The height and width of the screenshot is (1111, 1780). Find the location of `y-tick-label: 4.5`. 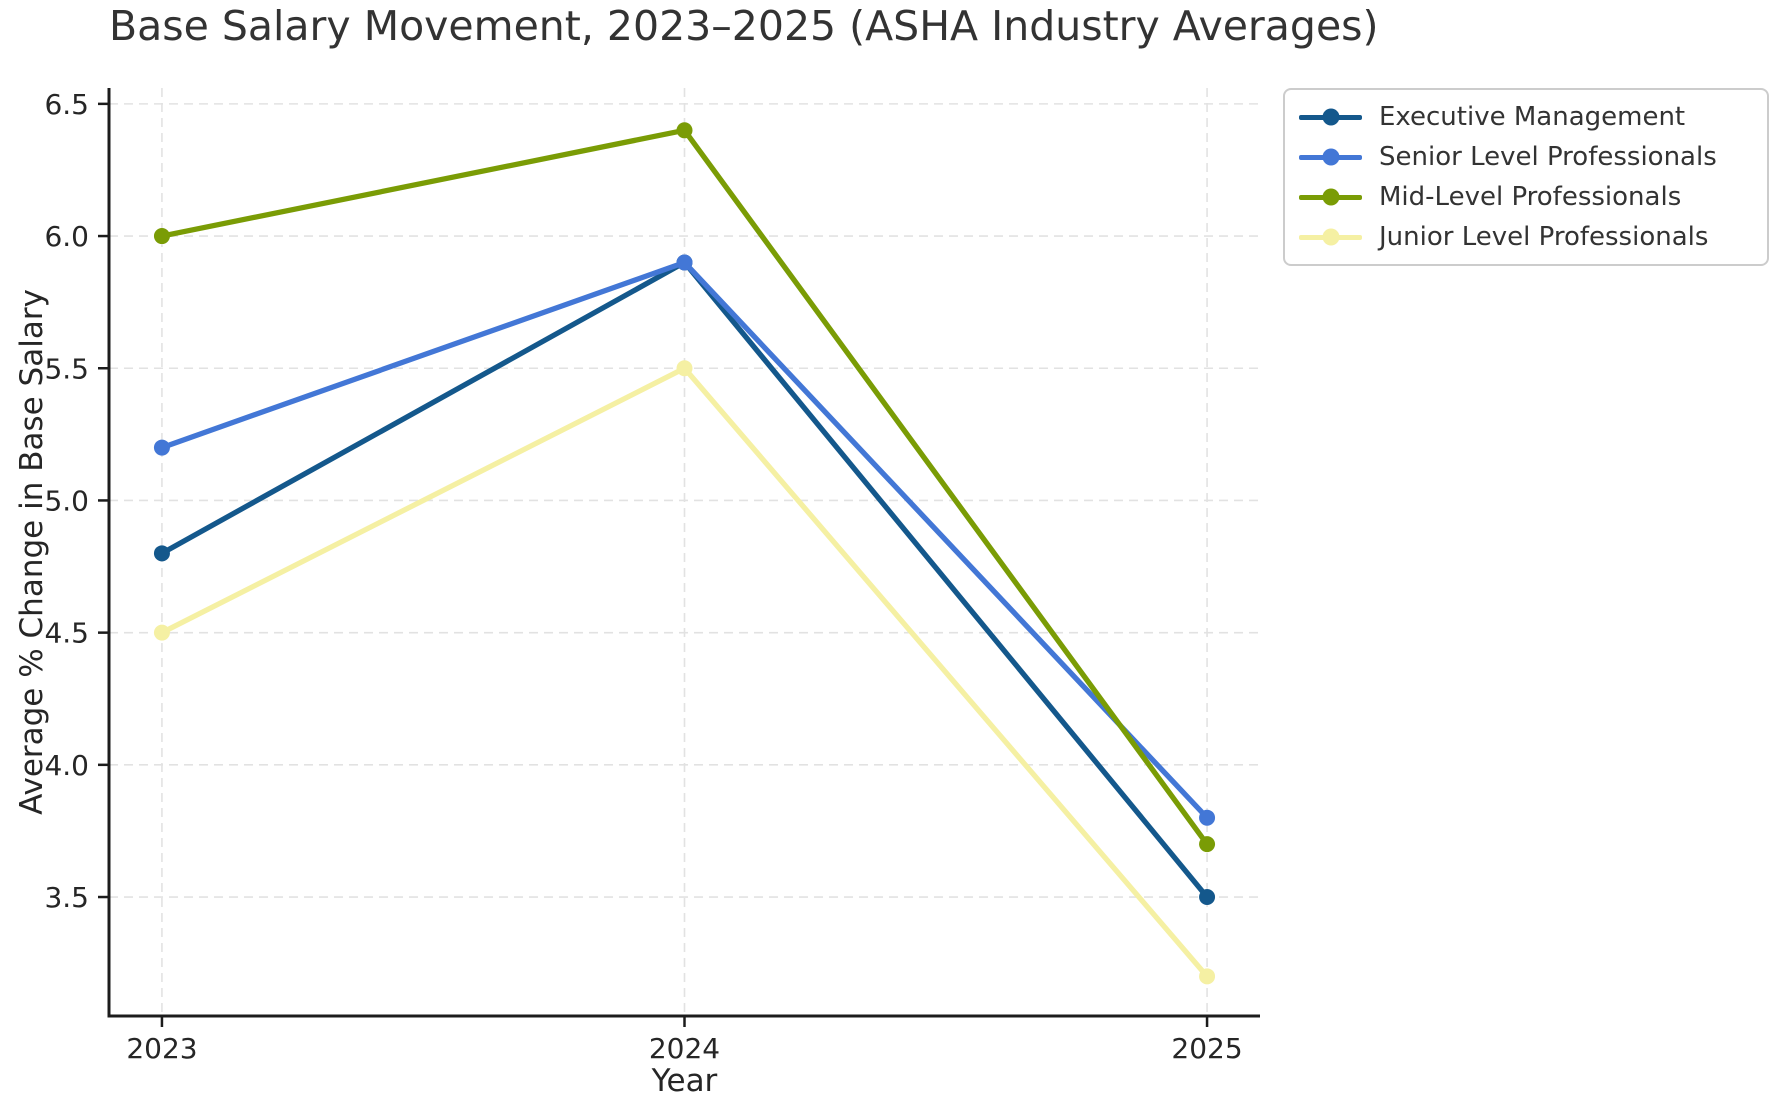

y-tick-label: 4.5 is located at coordinates (66, 633).